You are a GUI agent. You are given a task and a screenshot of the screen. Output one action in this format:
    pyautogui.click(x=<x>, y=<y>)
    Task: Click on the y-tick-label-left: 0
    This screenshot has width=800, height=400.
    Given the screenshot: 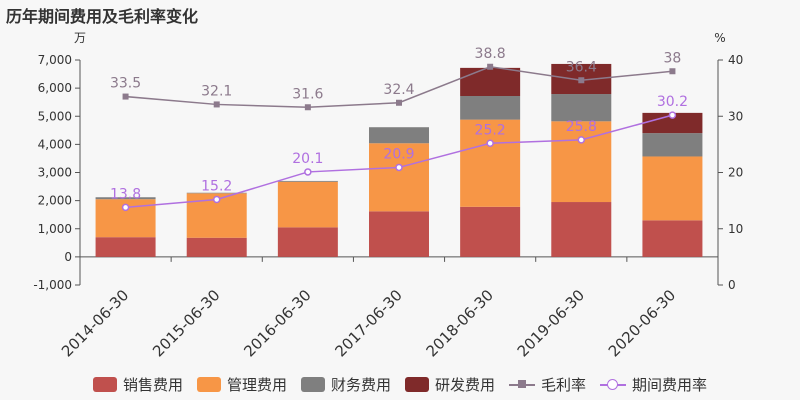 What is the action you would take?
    pyautogui.click(x=68, y=257)
    